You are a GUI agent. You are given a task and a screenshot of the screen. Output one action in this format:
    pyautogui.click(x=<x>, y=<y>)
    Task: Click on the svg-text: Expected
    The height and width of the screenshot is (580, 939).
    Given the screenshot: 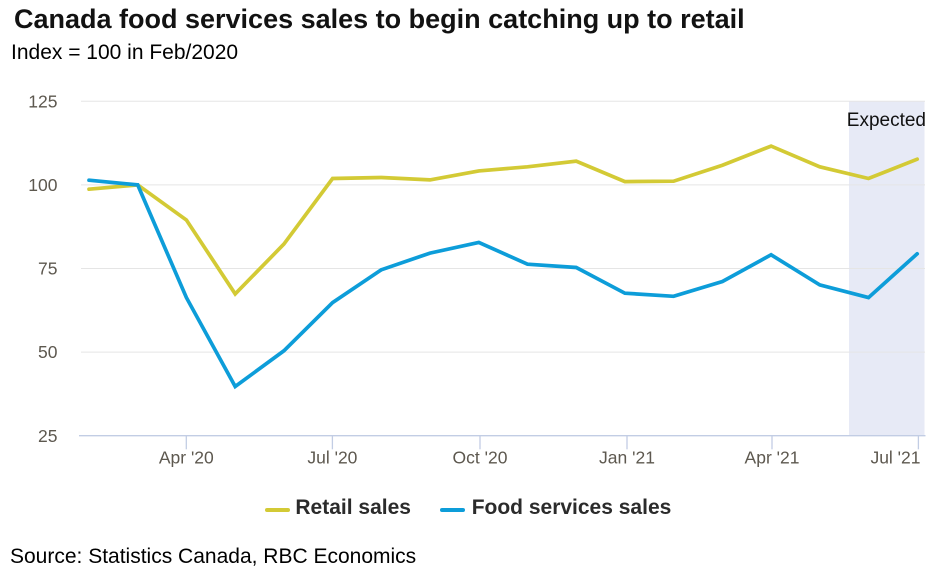 What is the action you would take?
    pyautogui.click(x=886, y=120)
    